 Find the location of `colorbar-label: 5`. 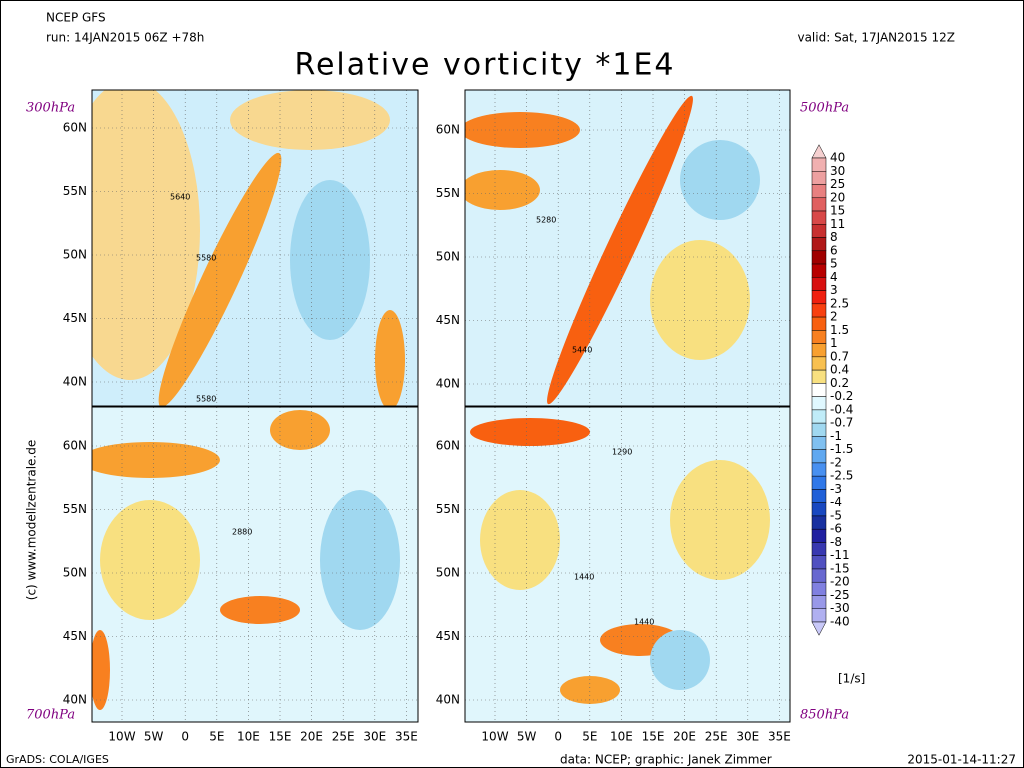

colorbar-label: 5 is located at coordinates (834, 264).